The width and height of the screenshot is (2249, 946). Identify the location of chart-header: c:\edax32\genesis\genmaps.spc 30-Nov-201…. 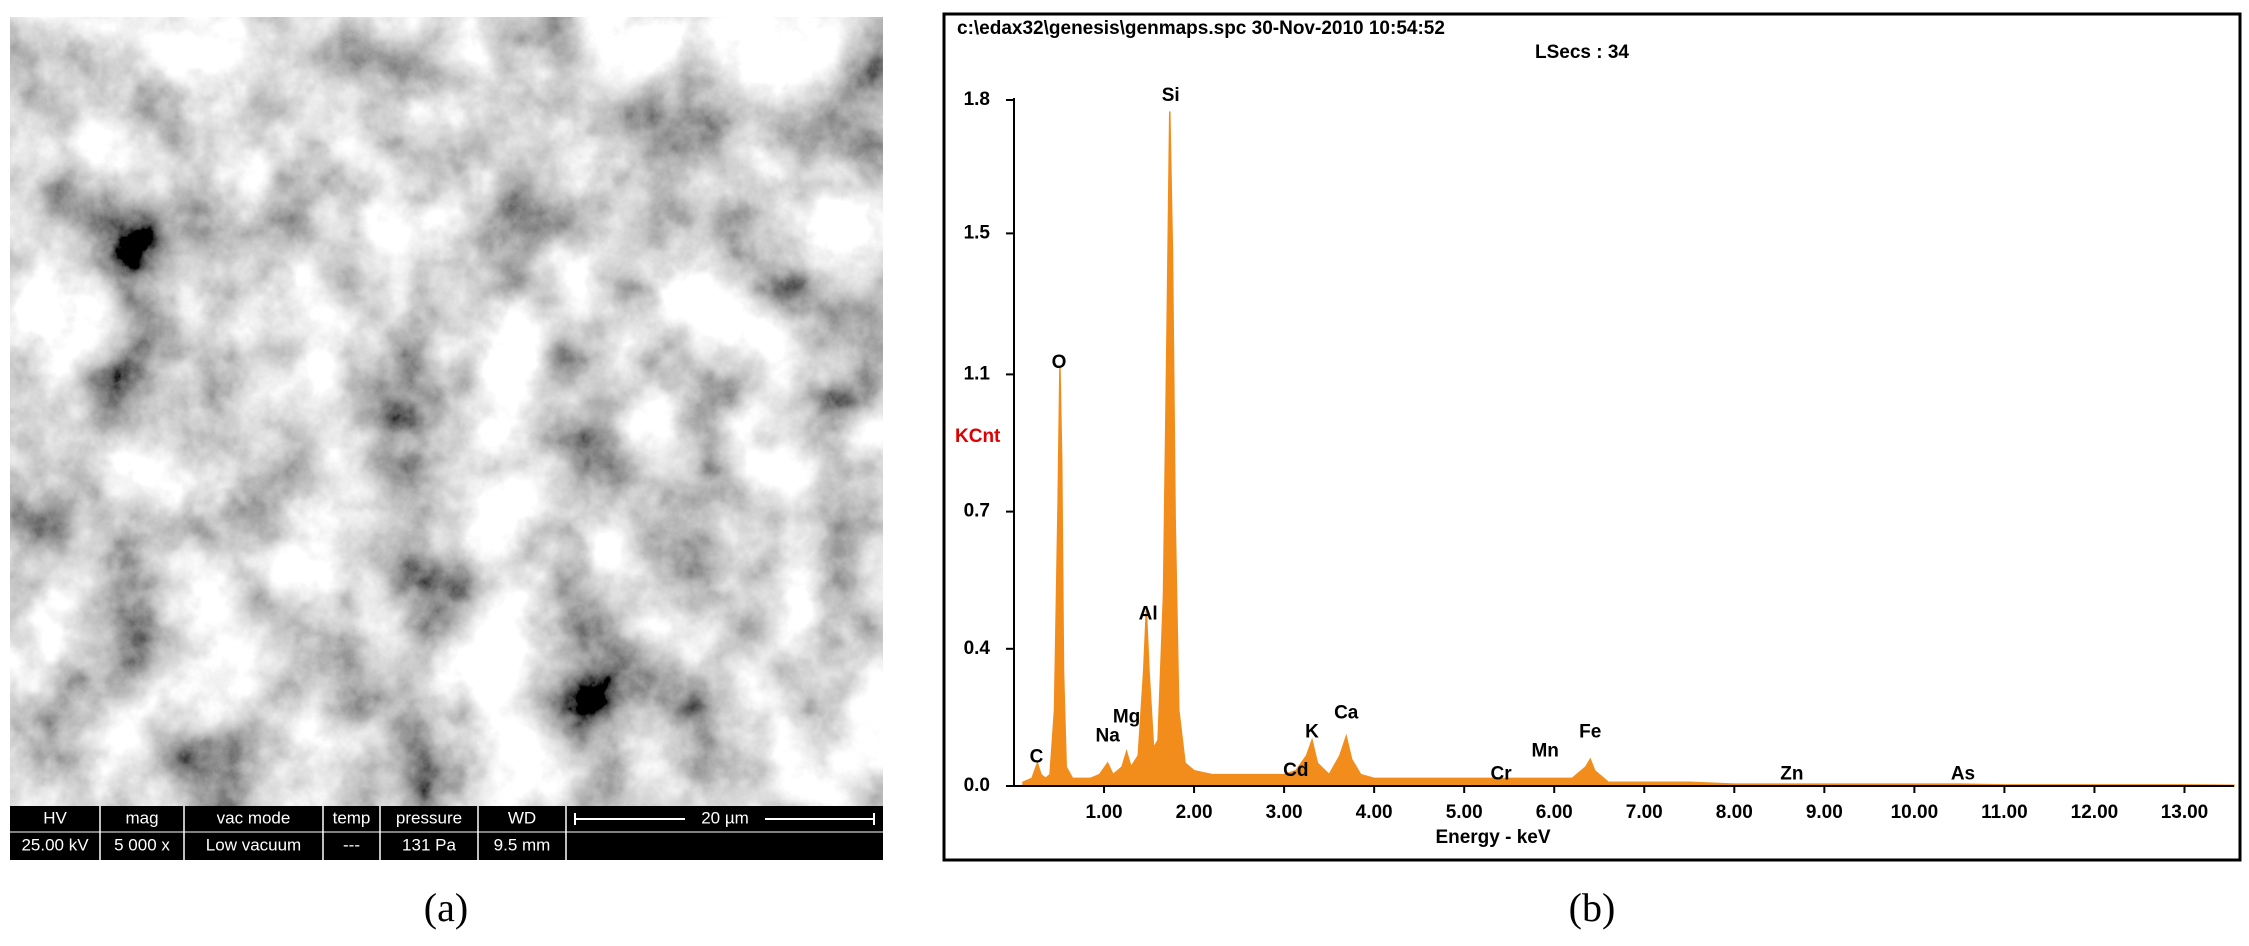
(1201, 28).